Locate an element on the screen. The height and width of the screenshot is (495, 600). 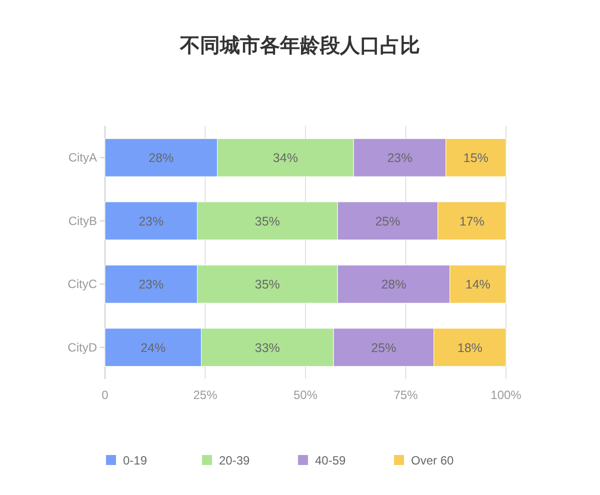
legend-label: 0-19 is located at coordinates (135, 461).